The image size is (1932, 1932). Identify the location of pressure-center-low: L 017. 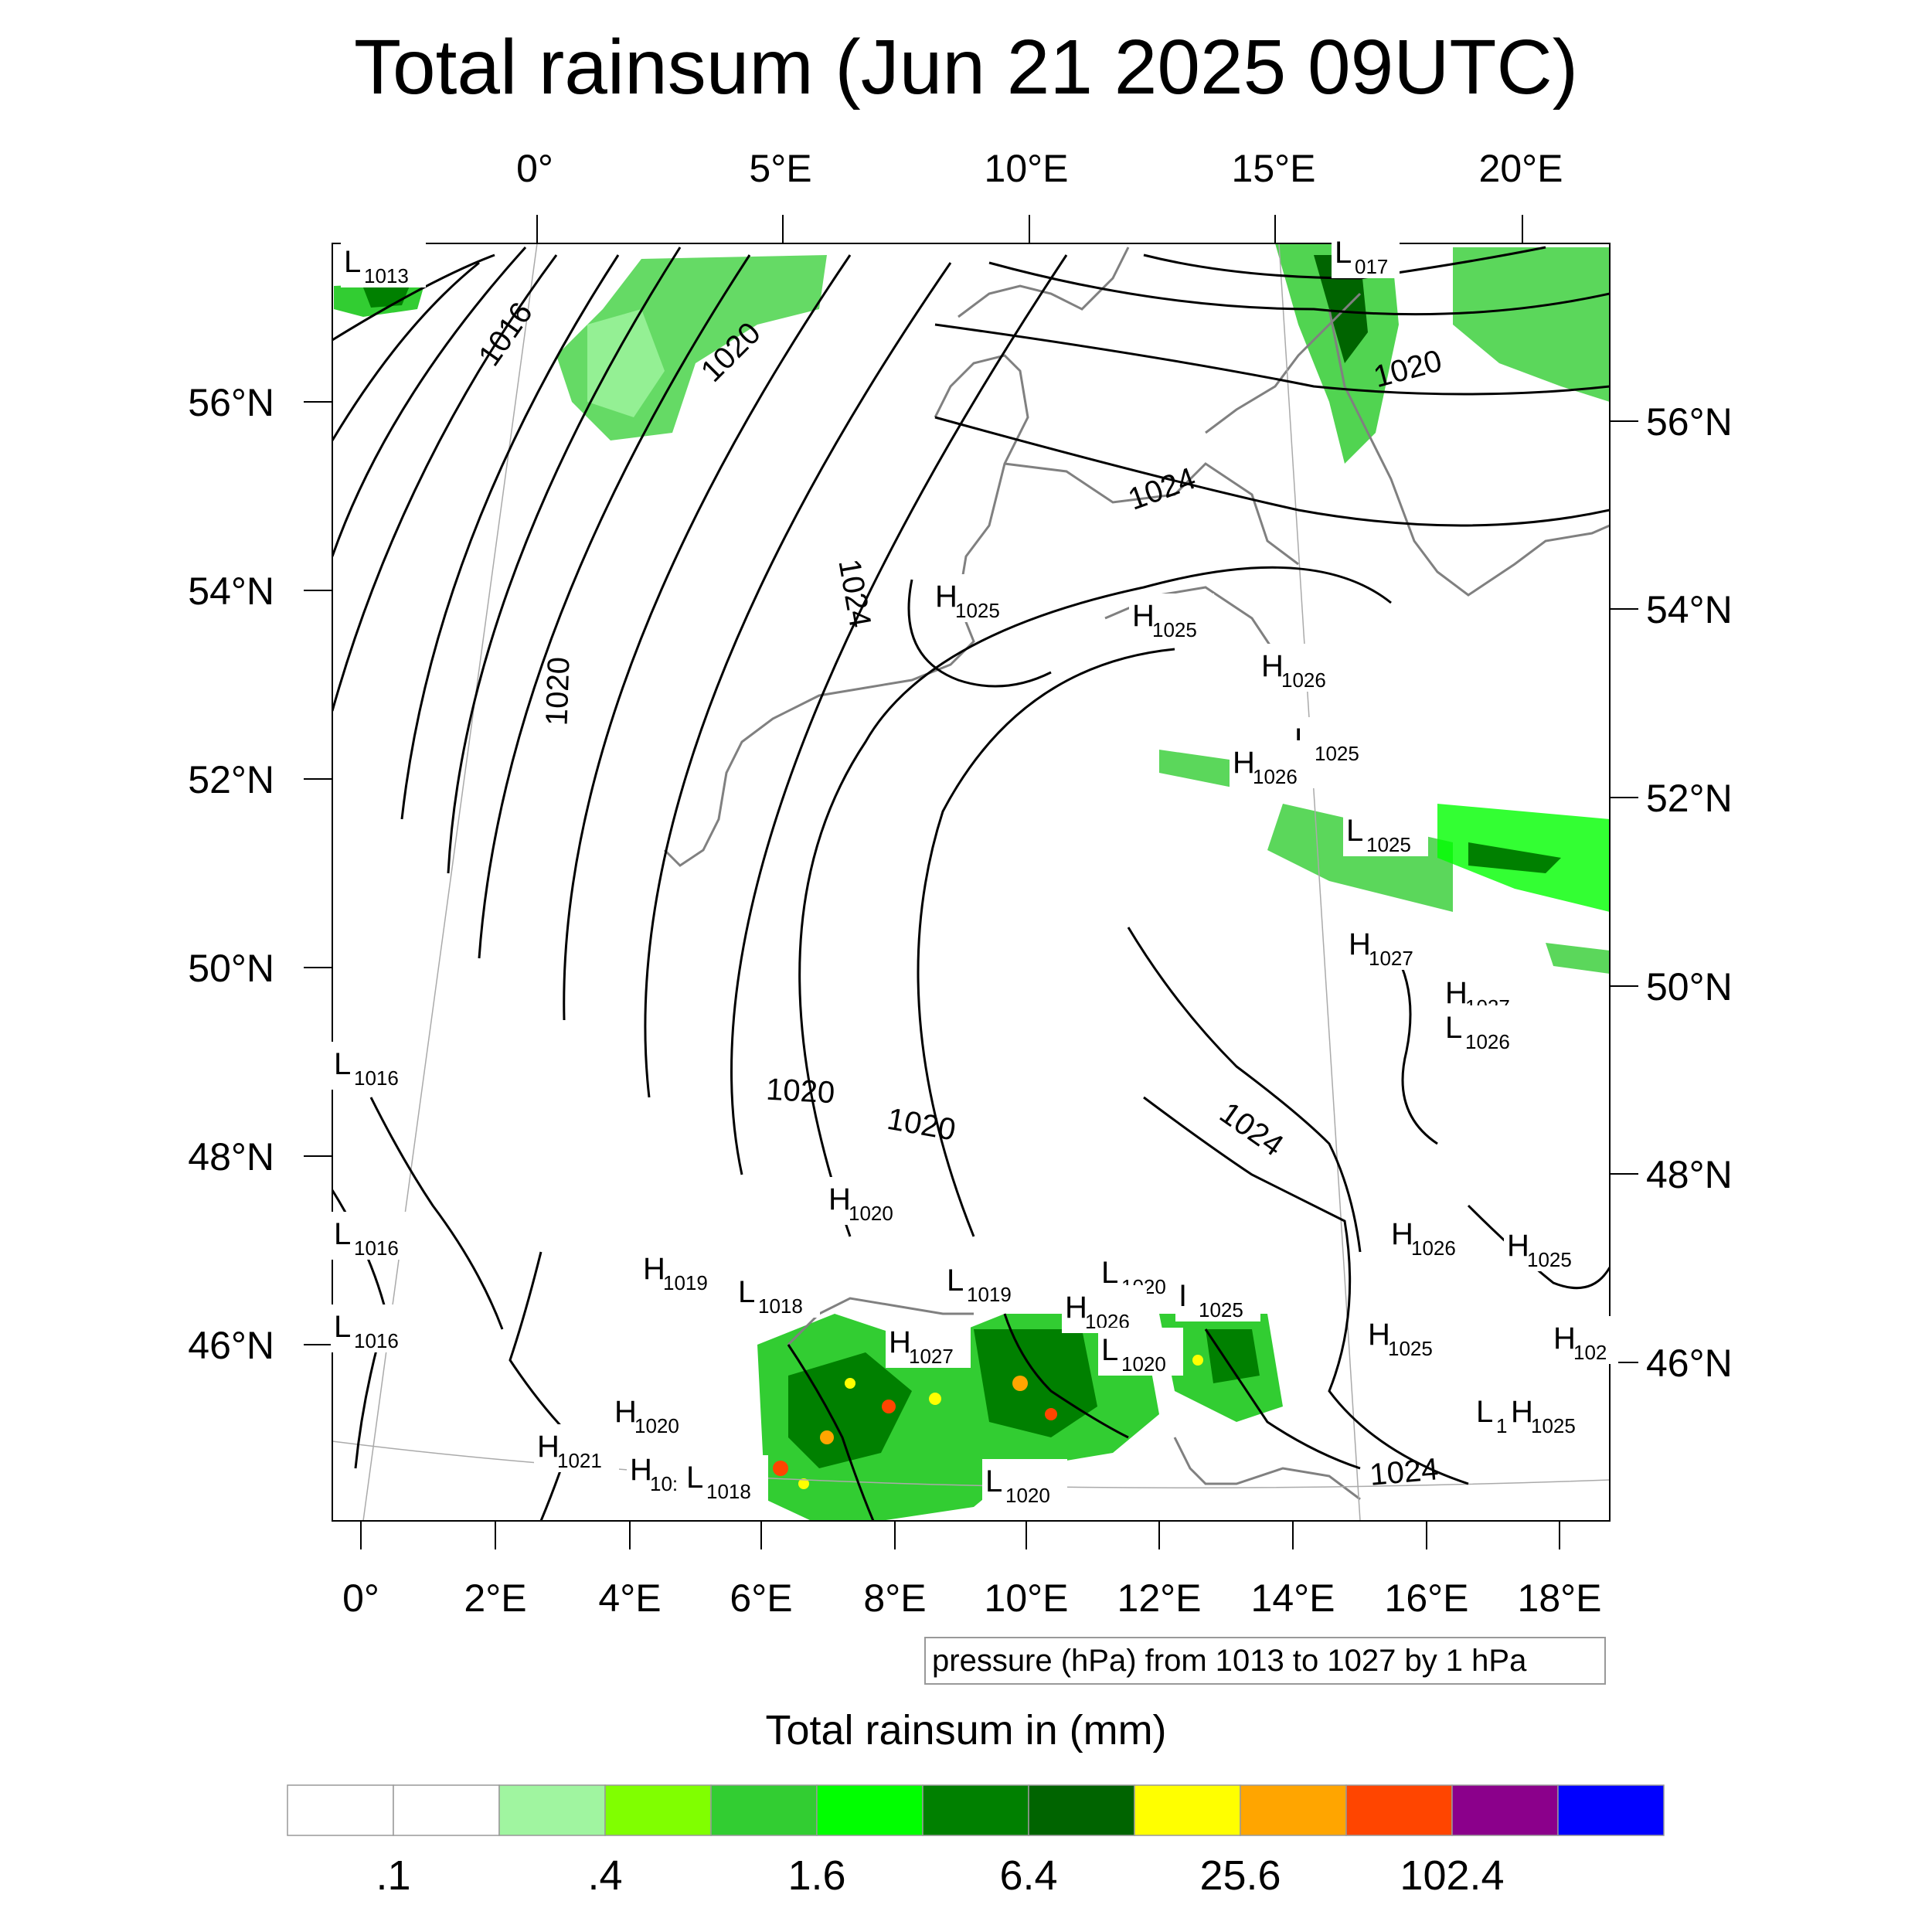
(1366, 254).